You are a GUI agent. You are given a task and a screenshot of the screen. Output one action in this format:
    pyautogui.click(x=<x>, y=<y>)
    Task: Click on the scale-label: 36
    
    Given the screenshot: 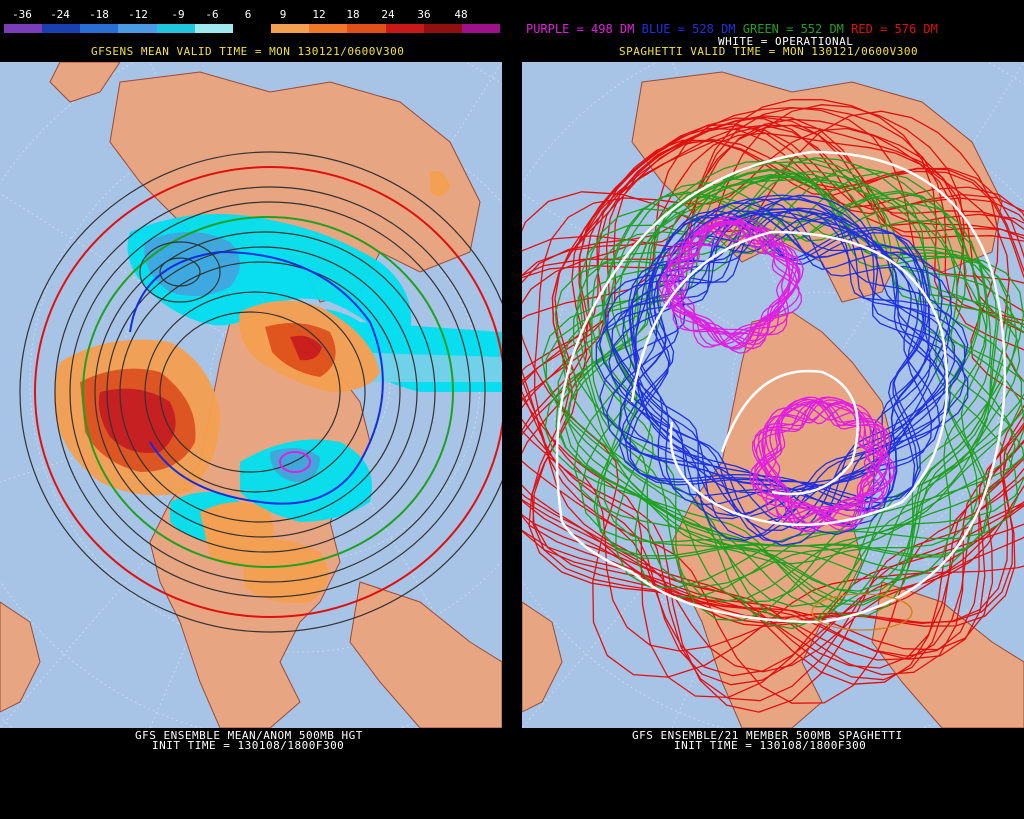 What is the action you would take?
    pyautogui.click(x=424, y=14)
    